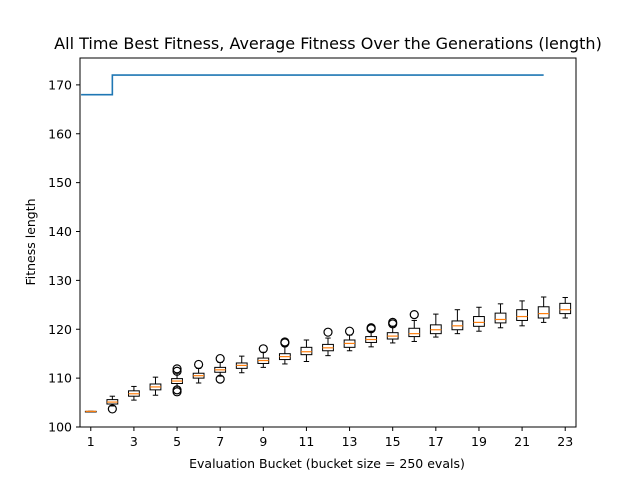 The image size is (640, 480). Describe the element at coordinates (177, 441) in the screenshot. I see `x-tick-label: 5` at that location.